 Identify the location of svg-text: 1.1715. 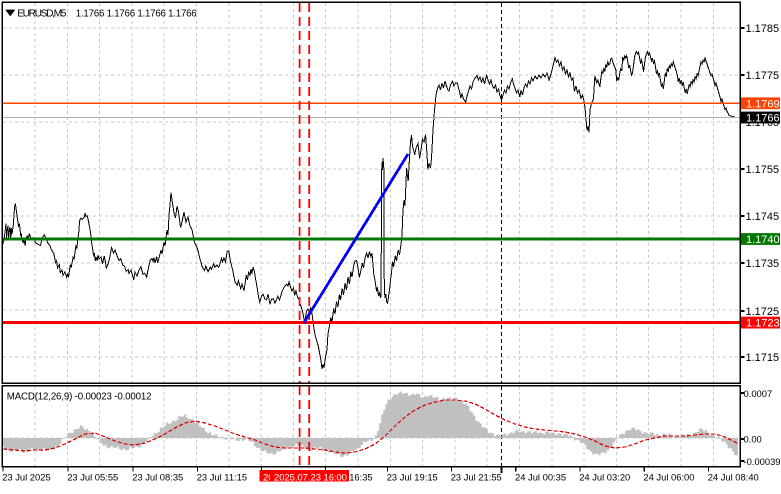
(763, 358).